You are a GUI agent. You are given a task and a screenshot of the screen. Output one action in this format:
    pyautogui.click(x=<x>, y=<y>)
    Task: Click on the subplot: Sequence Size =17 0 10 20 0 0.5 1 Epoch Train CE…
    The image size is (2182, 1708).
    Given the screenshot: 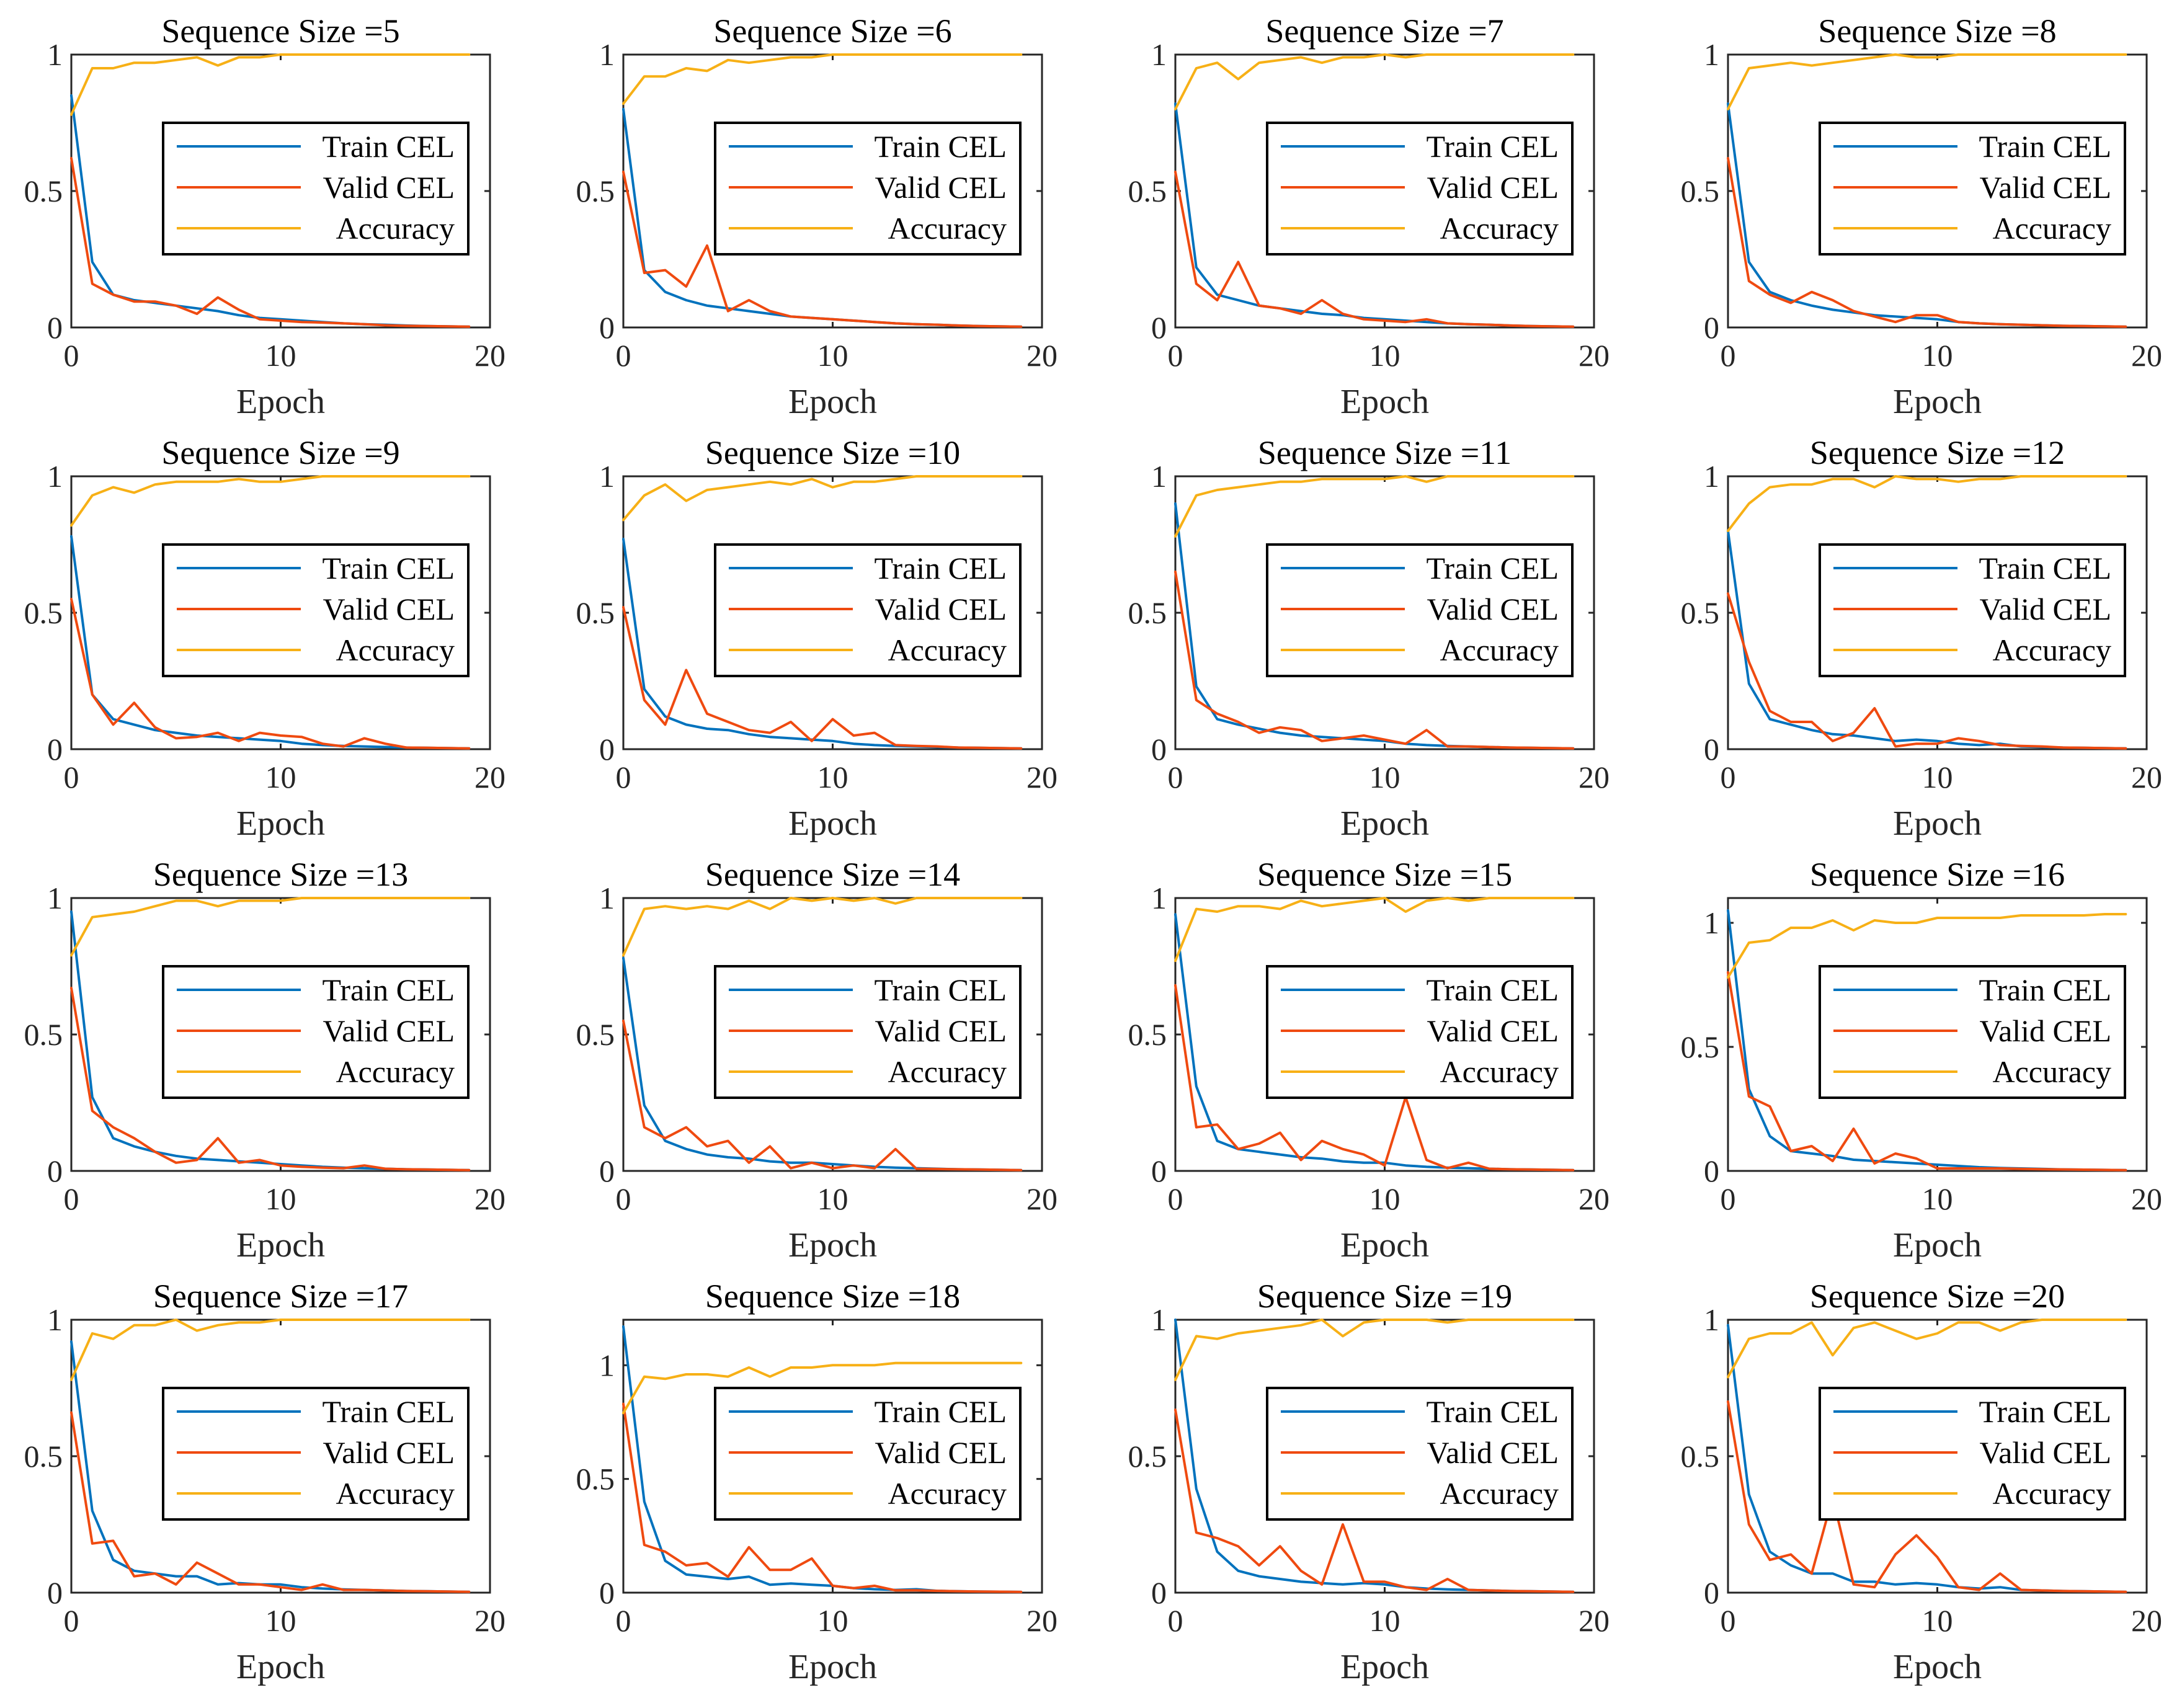 What is the action you would take?
    pyautogui.click(x=265, y=1482)
    